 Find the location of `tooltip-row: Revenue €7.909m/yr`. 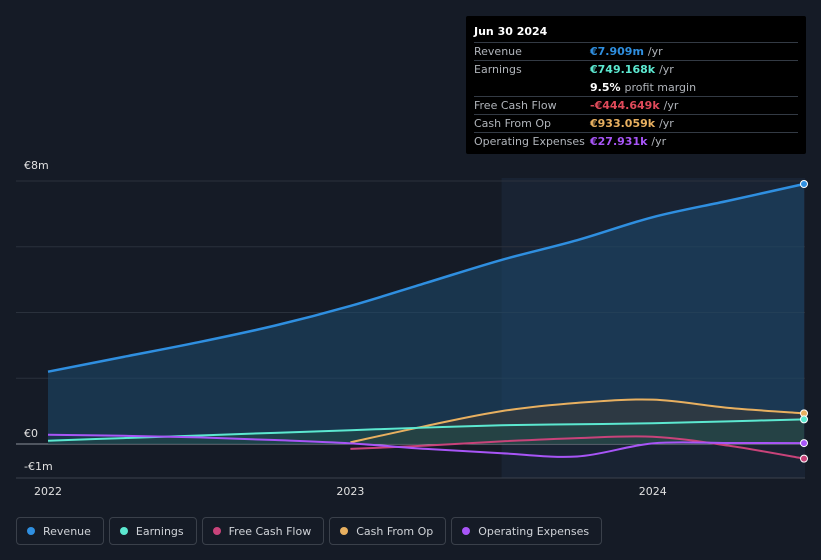

tooltip-row: Revenue €7.909m/yr is located at coordinates (636, 51).